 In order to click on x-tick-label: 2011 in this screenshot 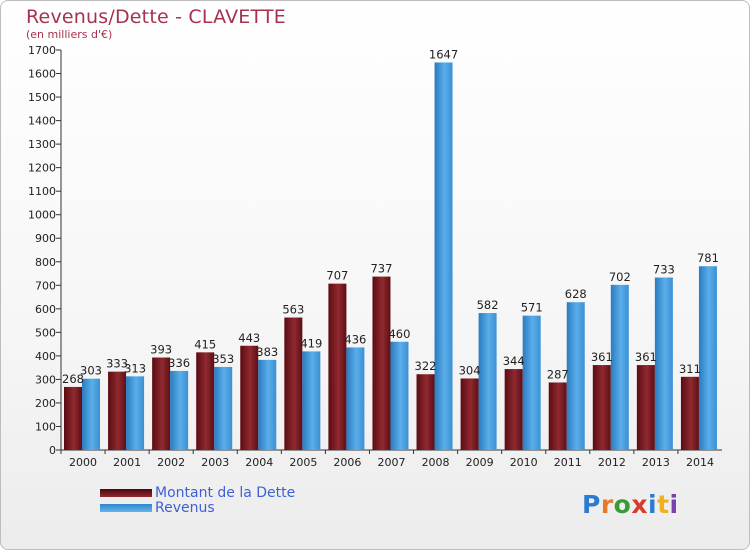, I will do `click(568, 462)`.